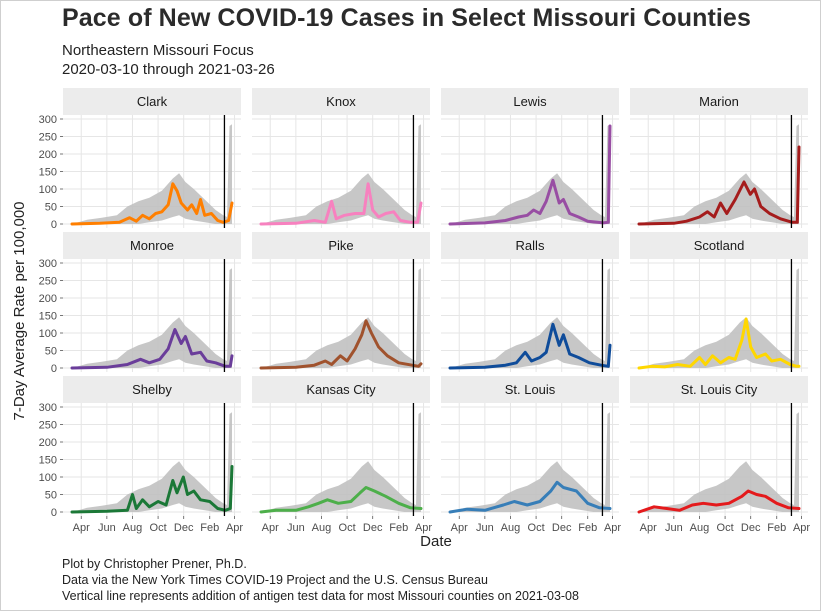 This screenshot has height=611, width=821. Describe the element at coordinates (341, 158) in the screenshot. I see `panel-knox: Knox` at that location.